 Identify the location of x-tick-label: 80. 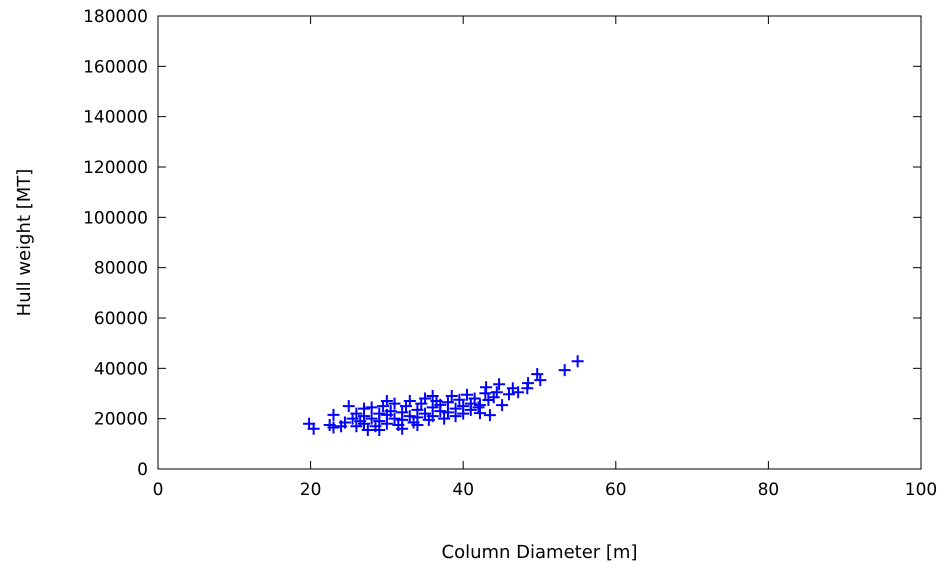
(769, 490).